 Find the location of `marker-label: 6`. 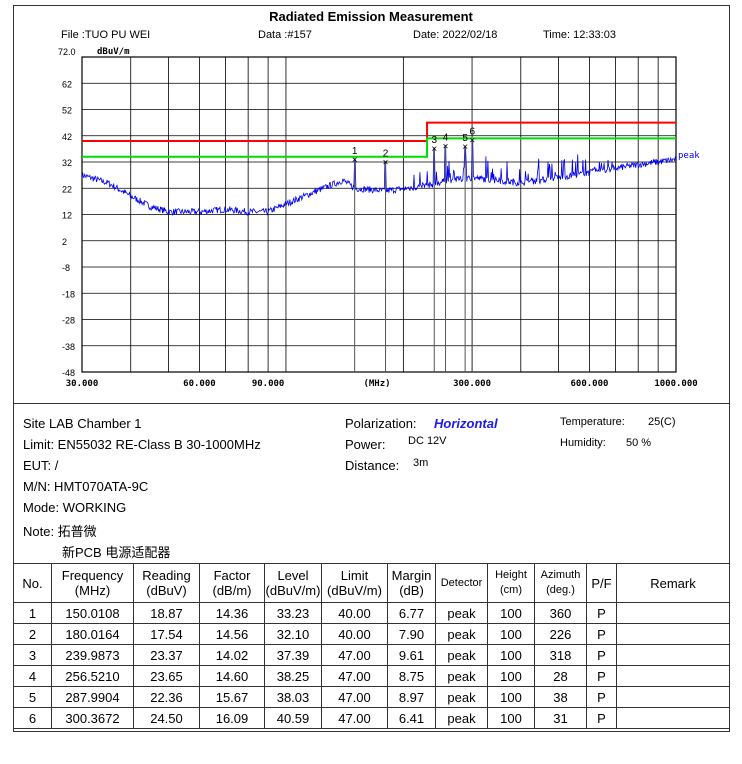

marker-label: 6 is located at coordinates (472, 131).